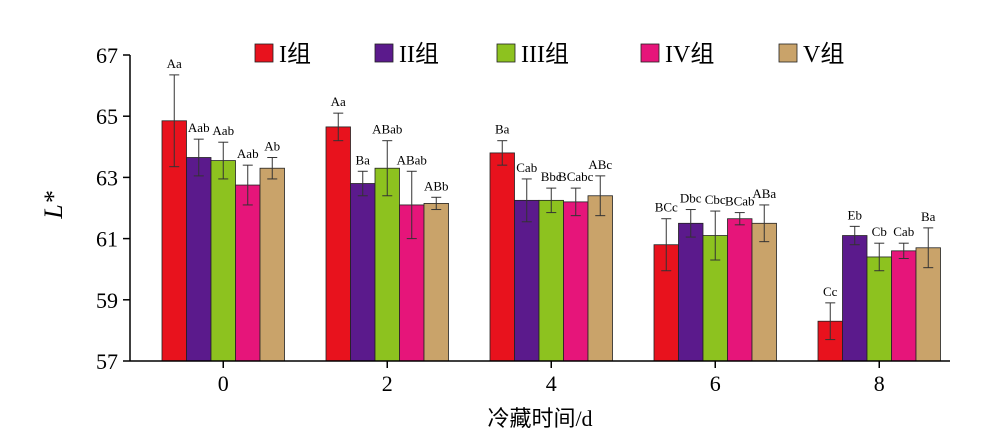 The image size is (991, 444). Describe the element at coordinates (107, 55) in the screenshot. I see `y-tick-label: 67` at that location.